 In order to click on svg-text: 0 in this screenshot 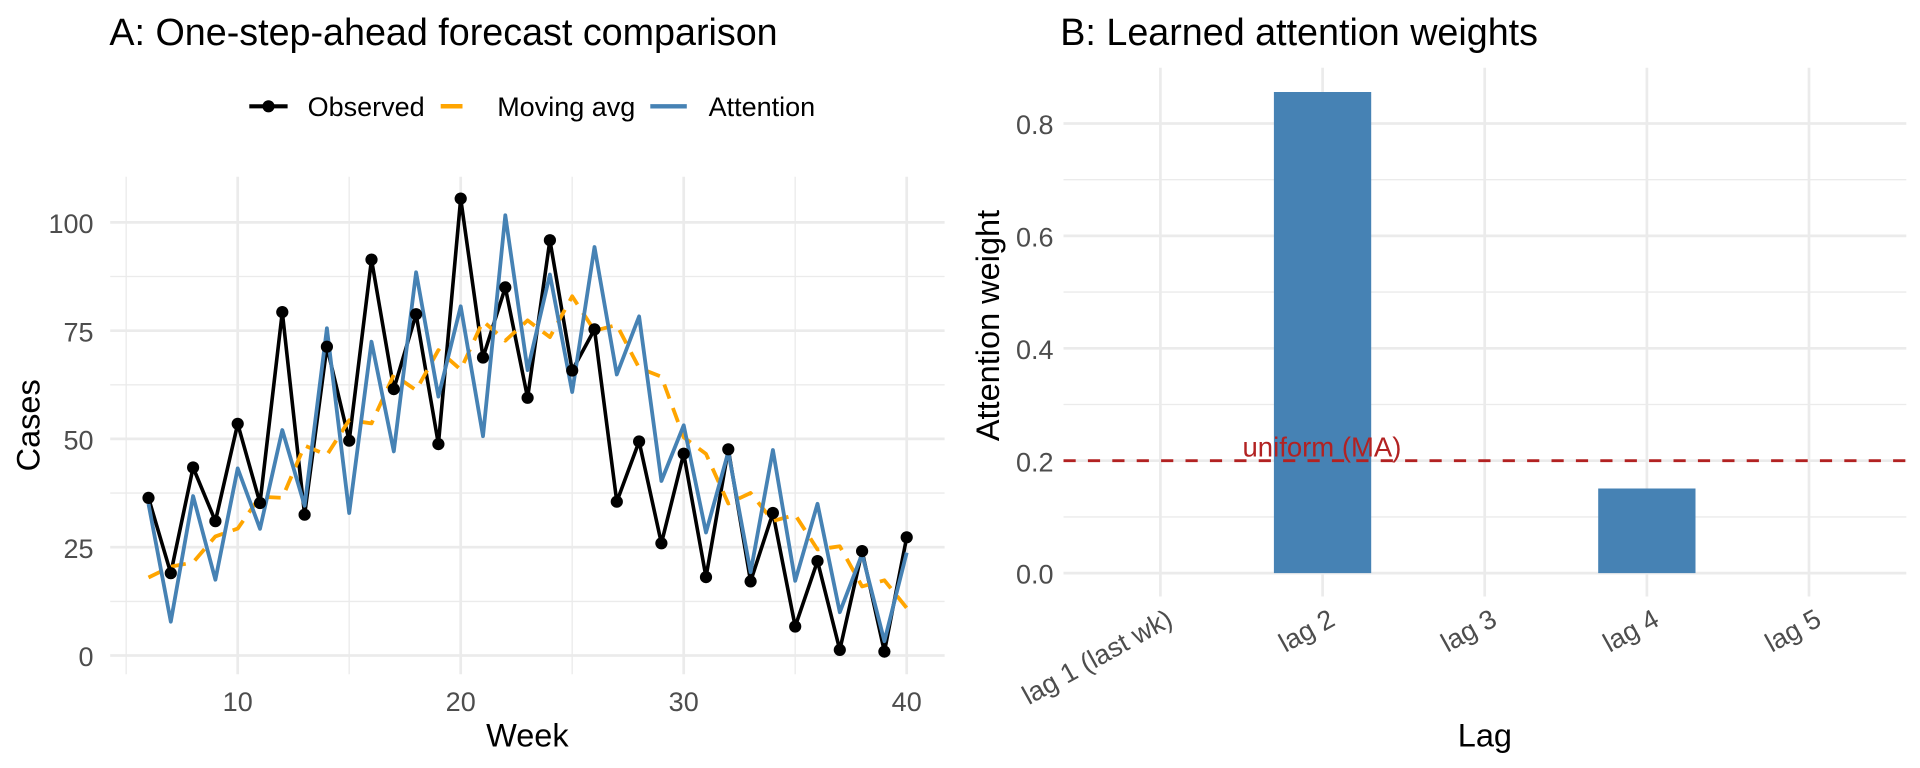, I will do `click(85, 657)`.